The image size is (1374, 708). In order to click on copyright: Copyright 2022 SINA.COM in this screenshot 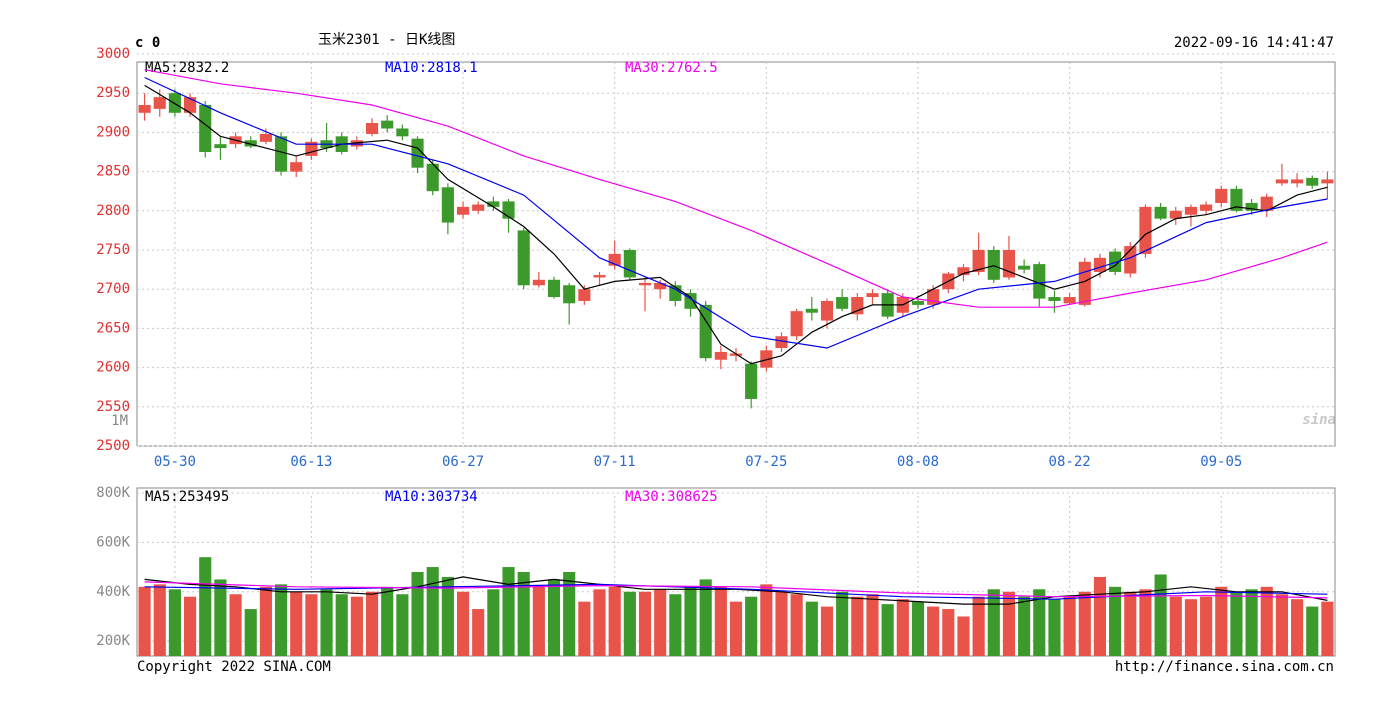, I will do `click(234, 667)`.